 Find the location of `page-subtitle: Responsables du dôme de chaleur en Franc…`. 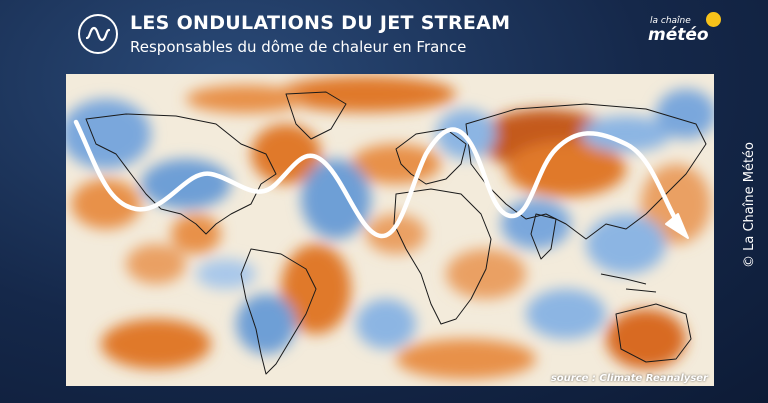

page-subtitle: Responsables du dôme de chaleur en Franc… is located at coordinates (298, 47).